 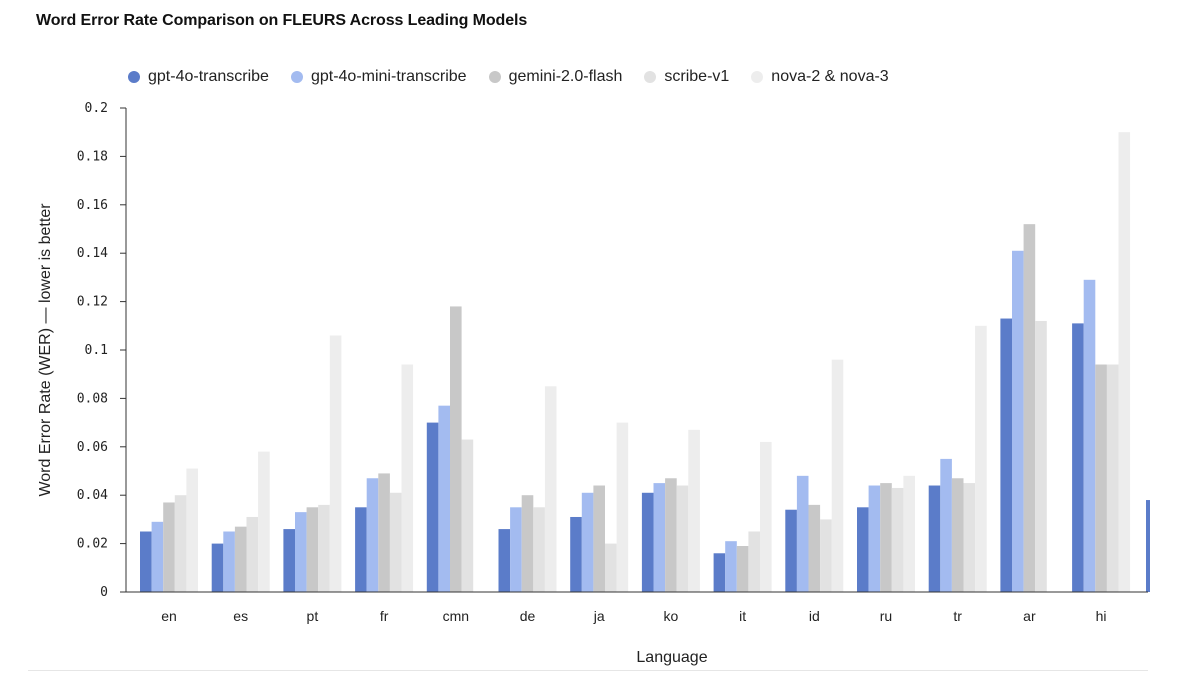 What do you see at coordinates (92, 302) in the screenshot?
I see `y-tick-label: 0.12` at bounding box center [92, 302].